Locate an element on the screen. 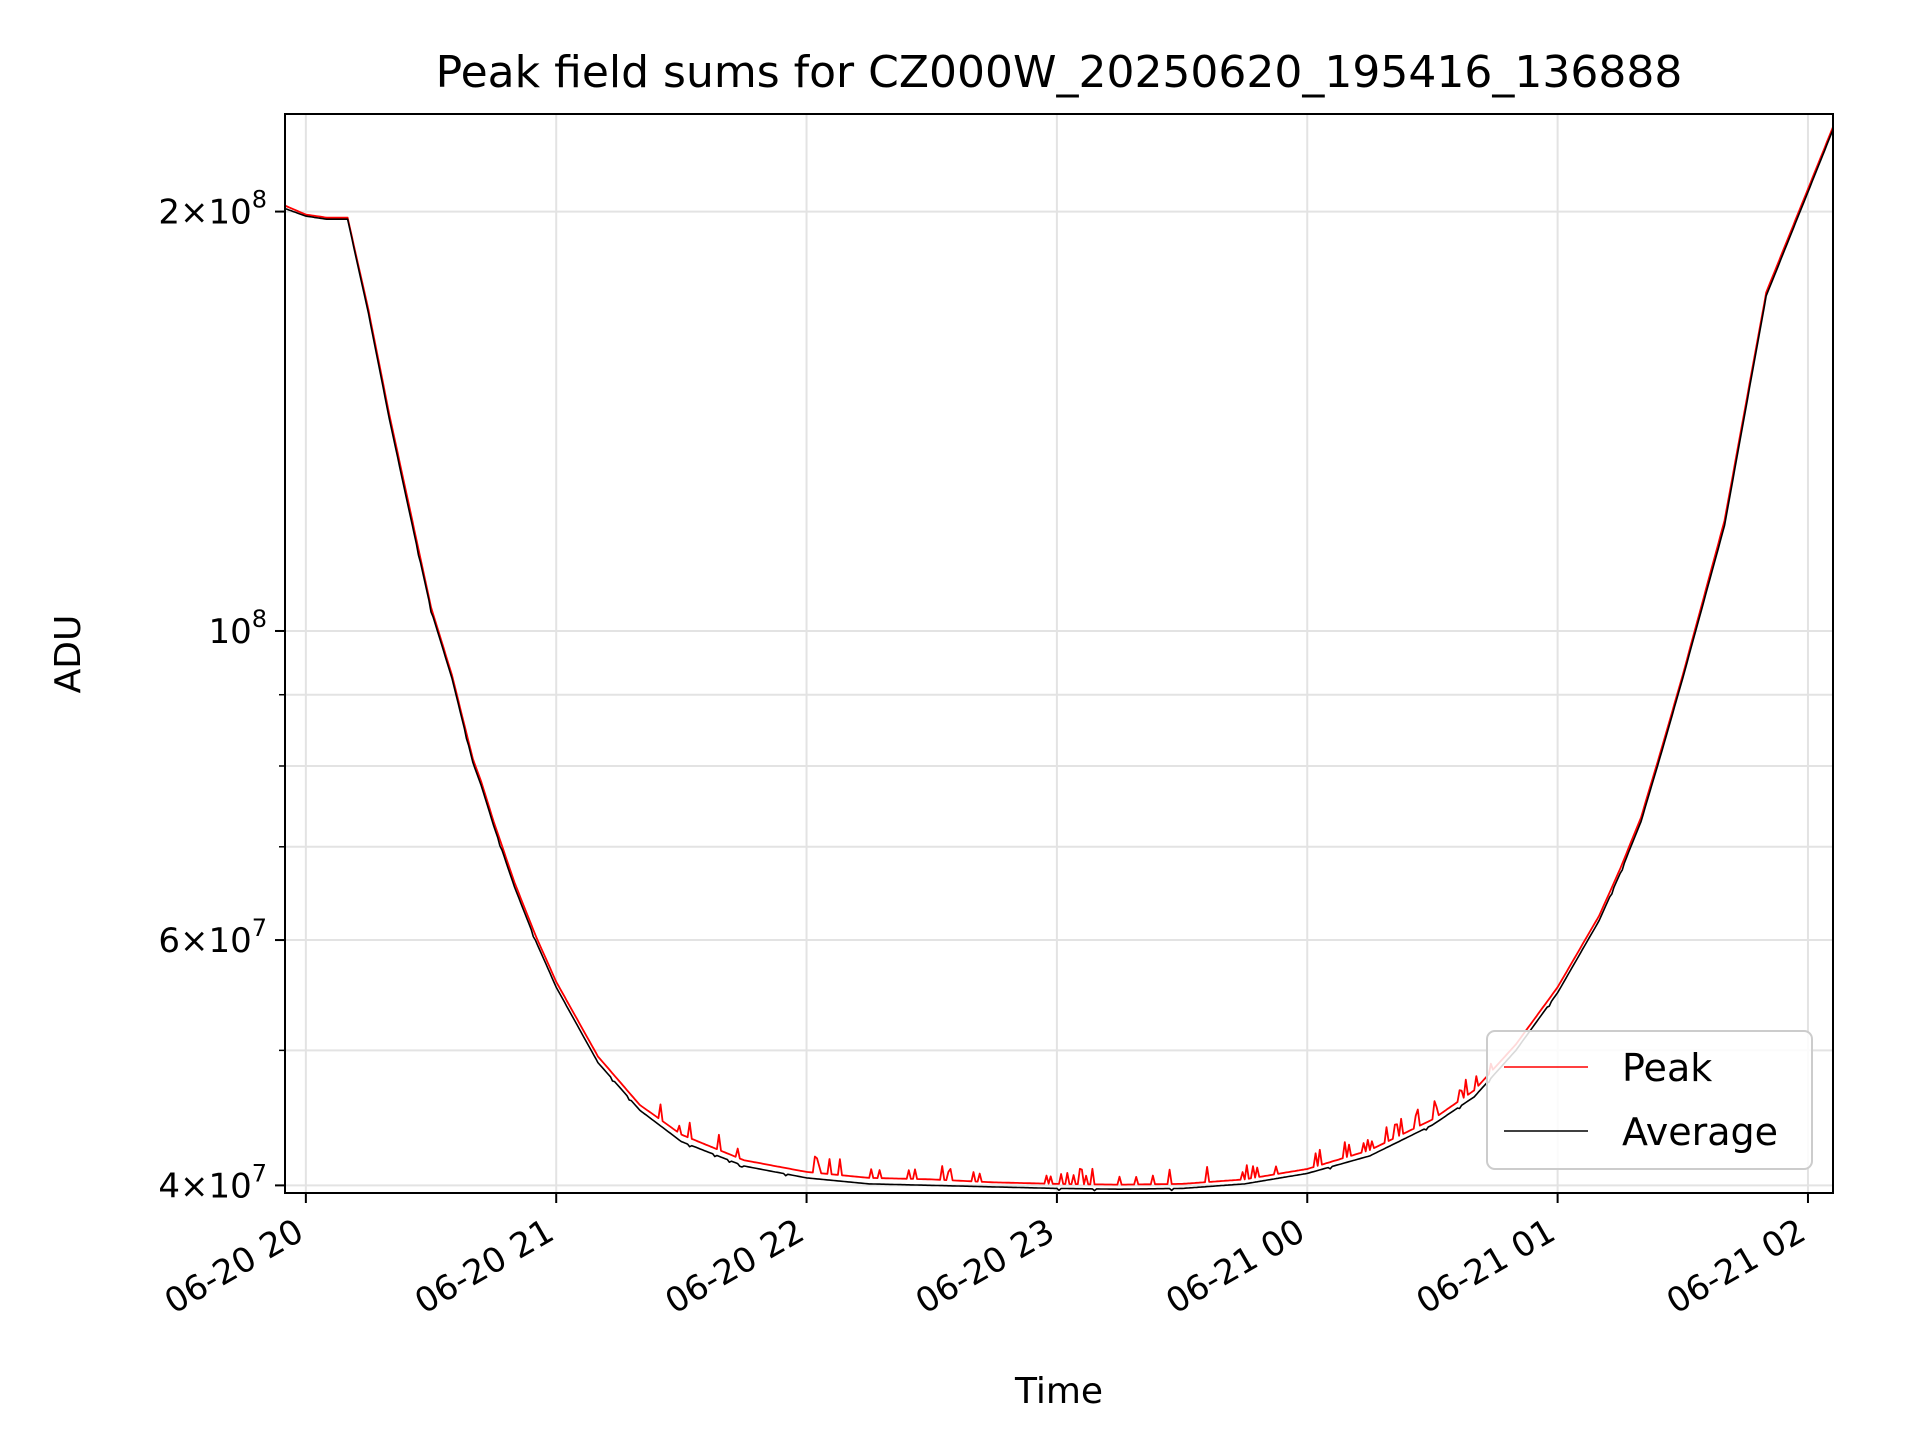  legend: Peak Average is located at coordinates (1649, 1100).